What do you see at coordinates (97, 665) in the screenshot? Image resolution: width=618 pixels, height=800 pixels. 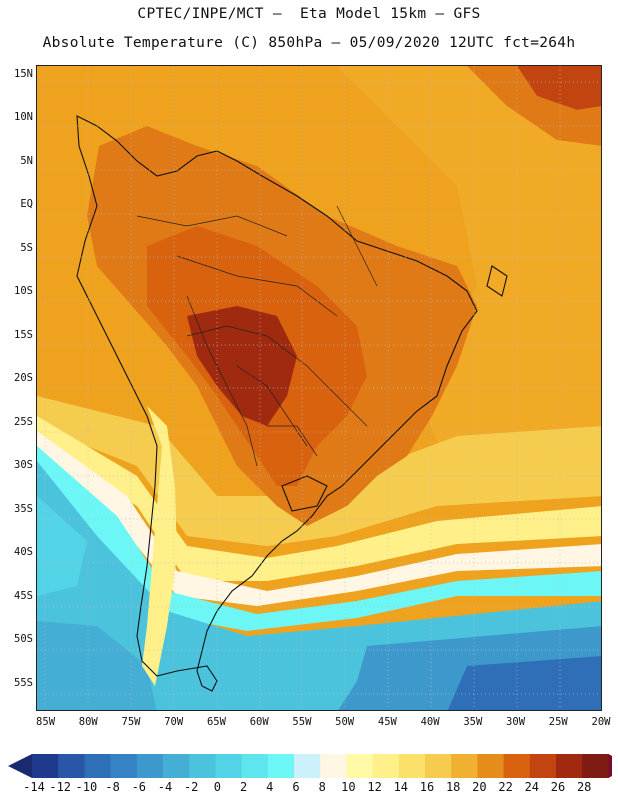 I see `field-band-cold-sw` at bounding box center [97, 665].